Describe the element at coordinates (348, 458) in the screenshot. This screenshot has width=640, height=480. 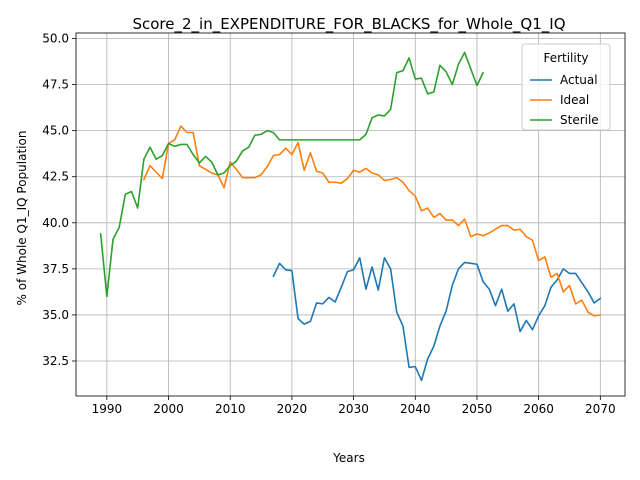
I see `x-axis-label: Years` at that location.